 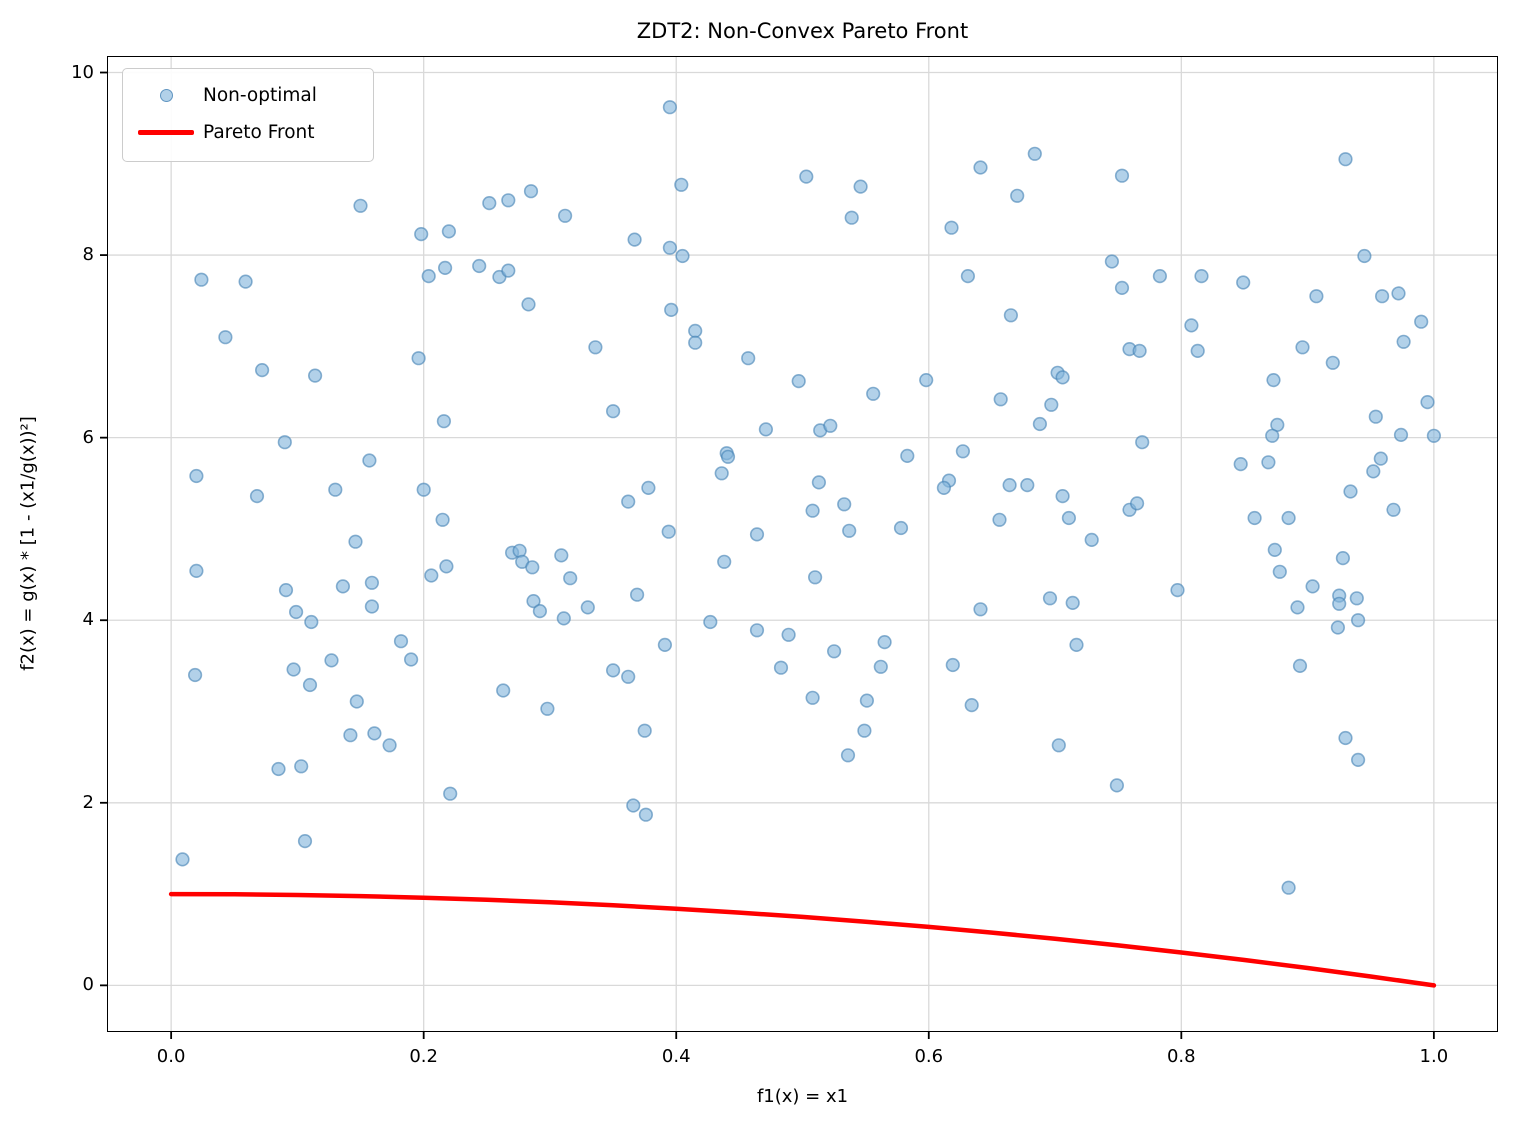 I want to click on legend-entry-non-optimal: Non-optimal, so click(x=248, y=95).